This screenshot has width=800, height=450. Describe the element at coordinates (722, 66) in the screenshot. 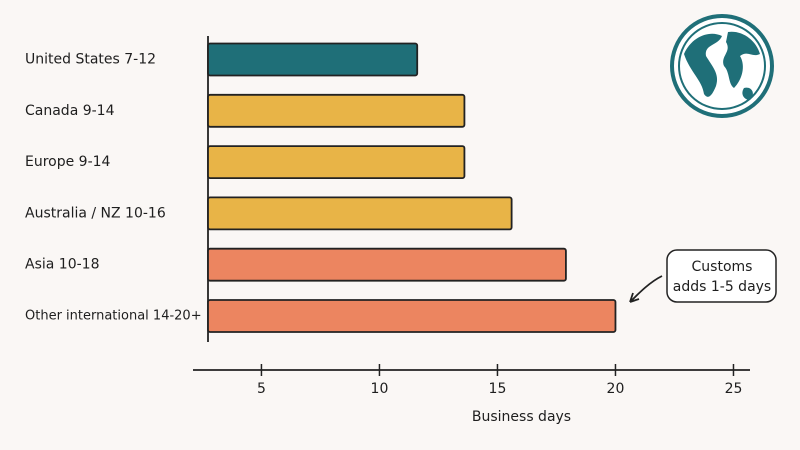

I see `globe-icon` at that location.